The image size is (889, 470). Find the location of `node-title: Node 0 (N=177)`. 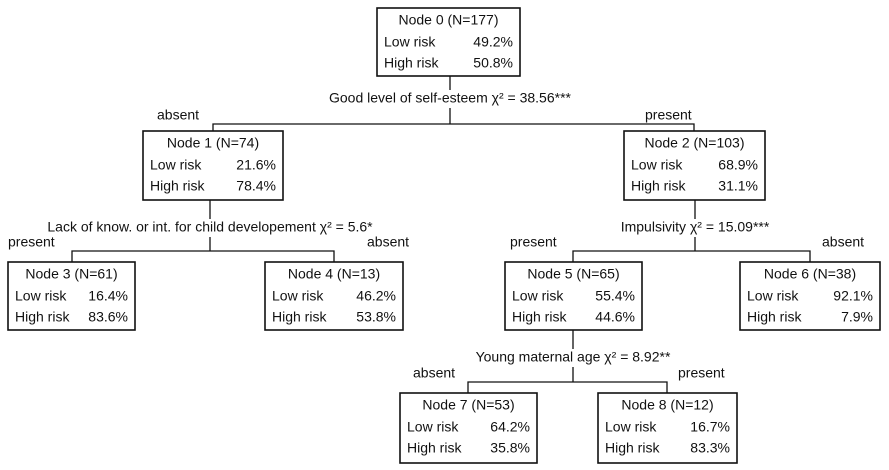

node-title: Node 0 (N=177) is located at coordinates (448, 20).